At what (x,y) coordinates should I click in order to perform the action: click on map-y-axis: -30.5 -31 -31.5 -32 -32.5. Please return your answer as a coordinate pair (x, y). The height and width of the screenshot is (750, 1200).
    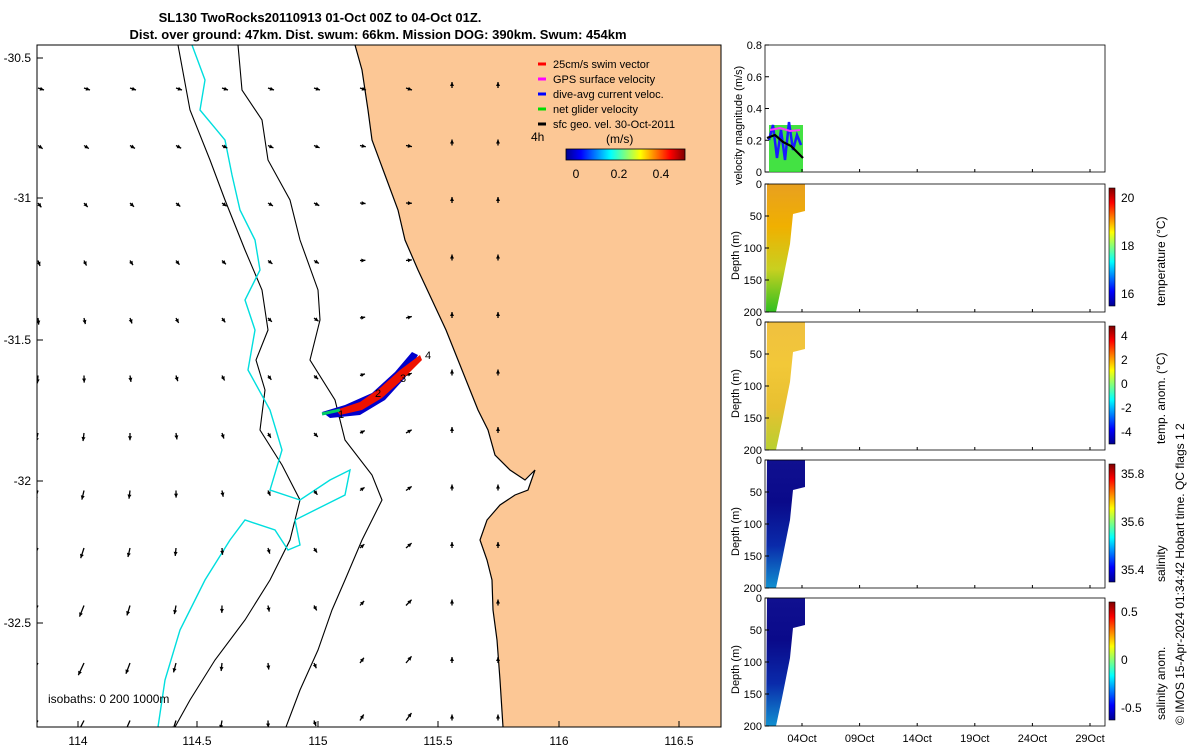
    Looking at the image, I should click on (23, 340).